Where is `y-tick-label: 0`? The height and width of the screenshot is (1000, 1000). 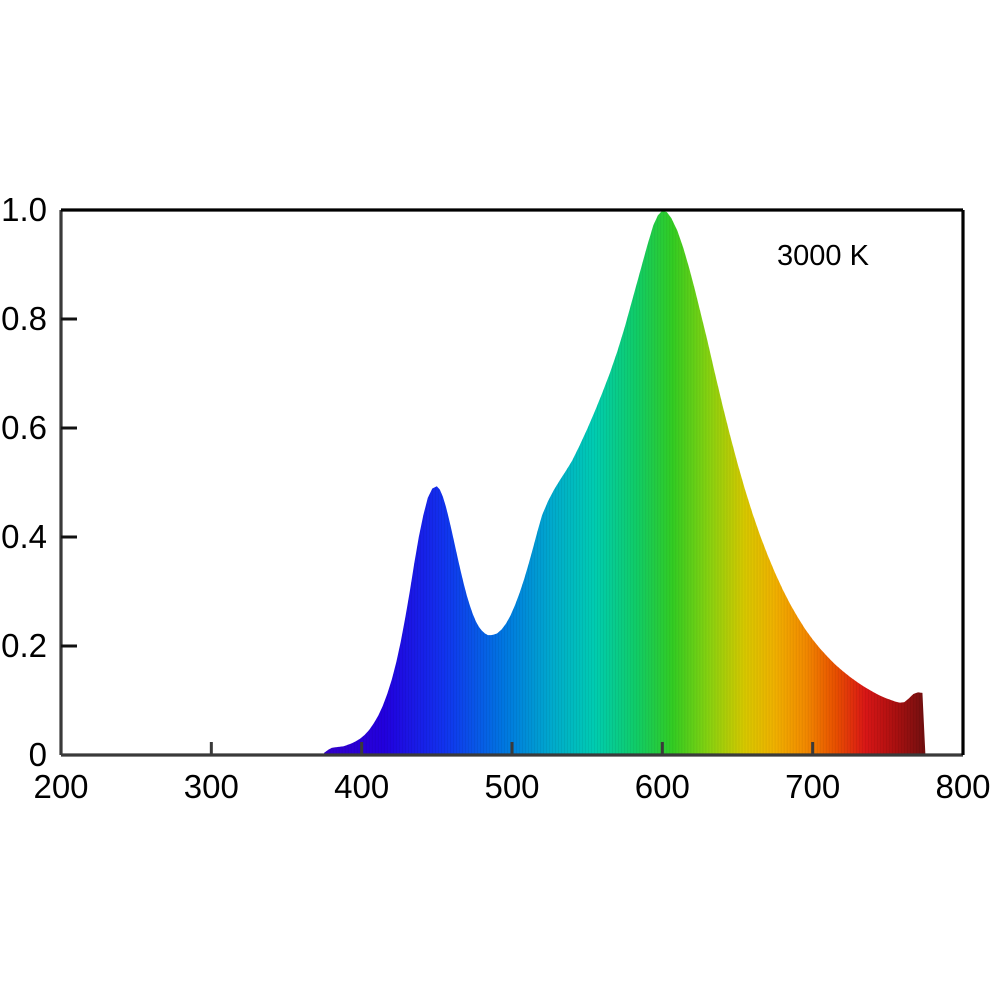 y-tick-label: 0 is located at coordinates (38, 754).